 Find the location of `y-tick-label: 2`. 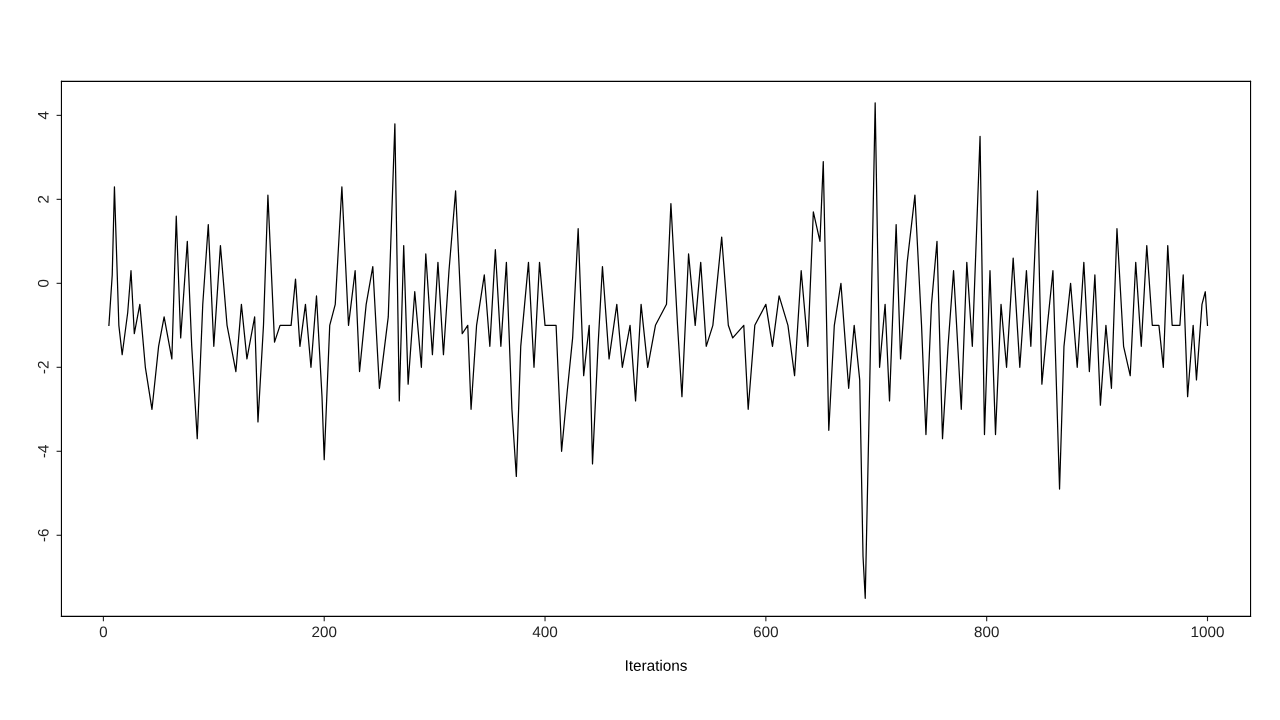

y-tick-label: 2 is located at coordinates (43, 199).